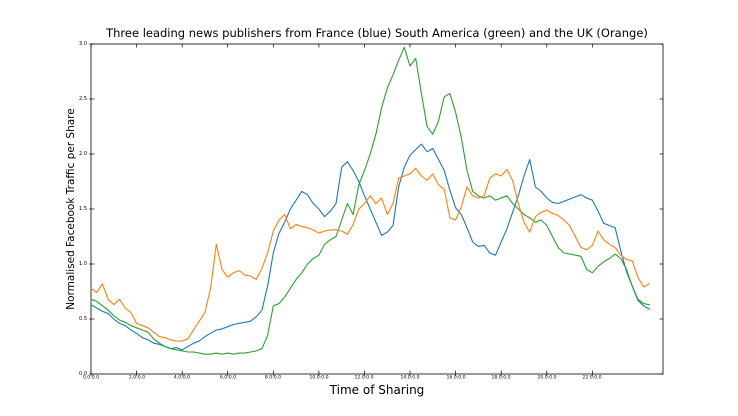 The image size is (738, 416). I want to click on x-tick-label: 12.0:0.0, so click(364, 378).